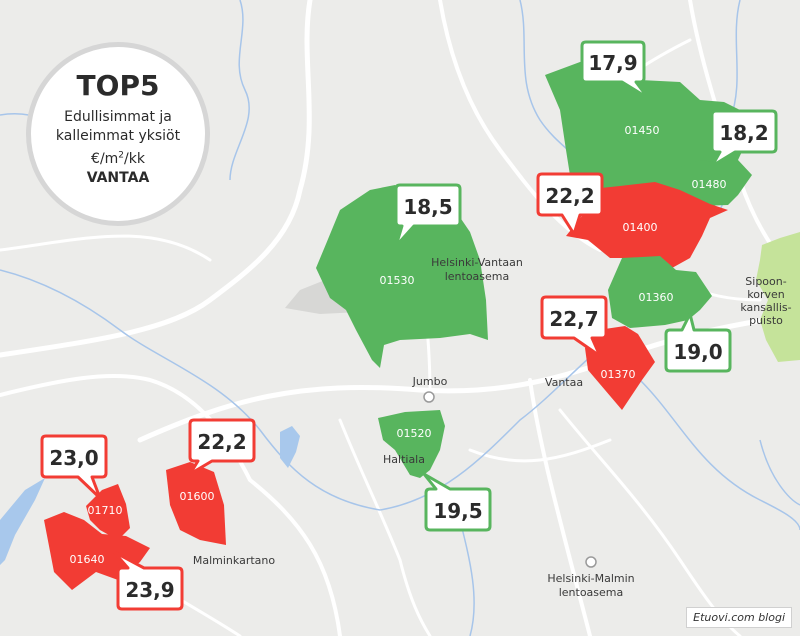 Image resolution: width=800 pixels, height=636 pixels. What do you see at coordinates (739, 617) in the screenshot?
I see `source-credit: Etuovi.com blogi` at bounding box center [739, 617].